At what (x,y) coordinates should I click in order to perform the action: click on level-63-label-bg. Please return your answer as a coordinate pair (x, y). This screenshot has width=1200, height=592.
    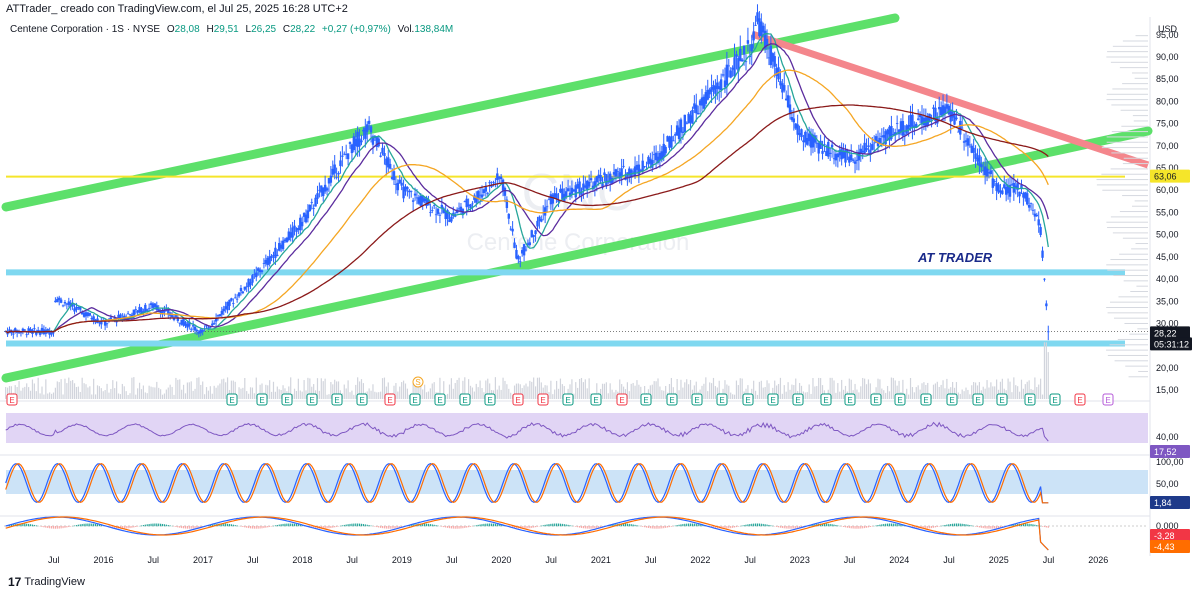
    Looking at the image, I should click on (1170, 176).